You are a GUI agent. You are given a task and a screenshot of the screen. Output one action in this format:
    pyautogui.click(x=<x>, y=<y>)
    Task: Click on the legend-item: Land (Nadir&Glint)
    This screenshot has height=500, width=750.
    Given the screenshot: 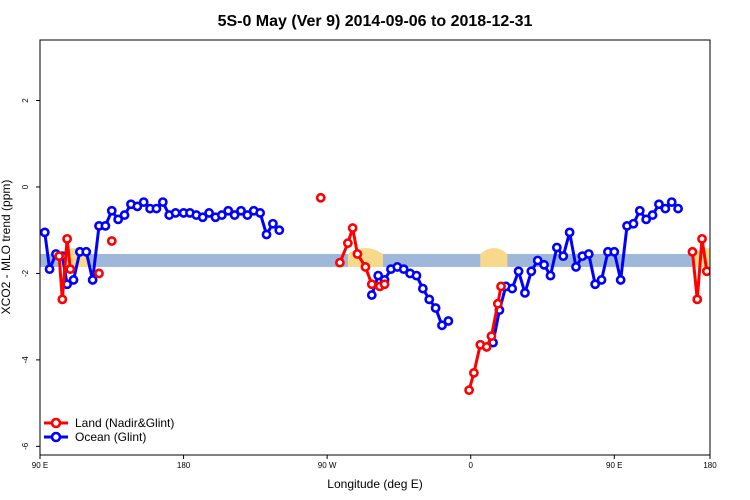 What is the action you would take?
    pyautogui.click(x=109, y=423)
    